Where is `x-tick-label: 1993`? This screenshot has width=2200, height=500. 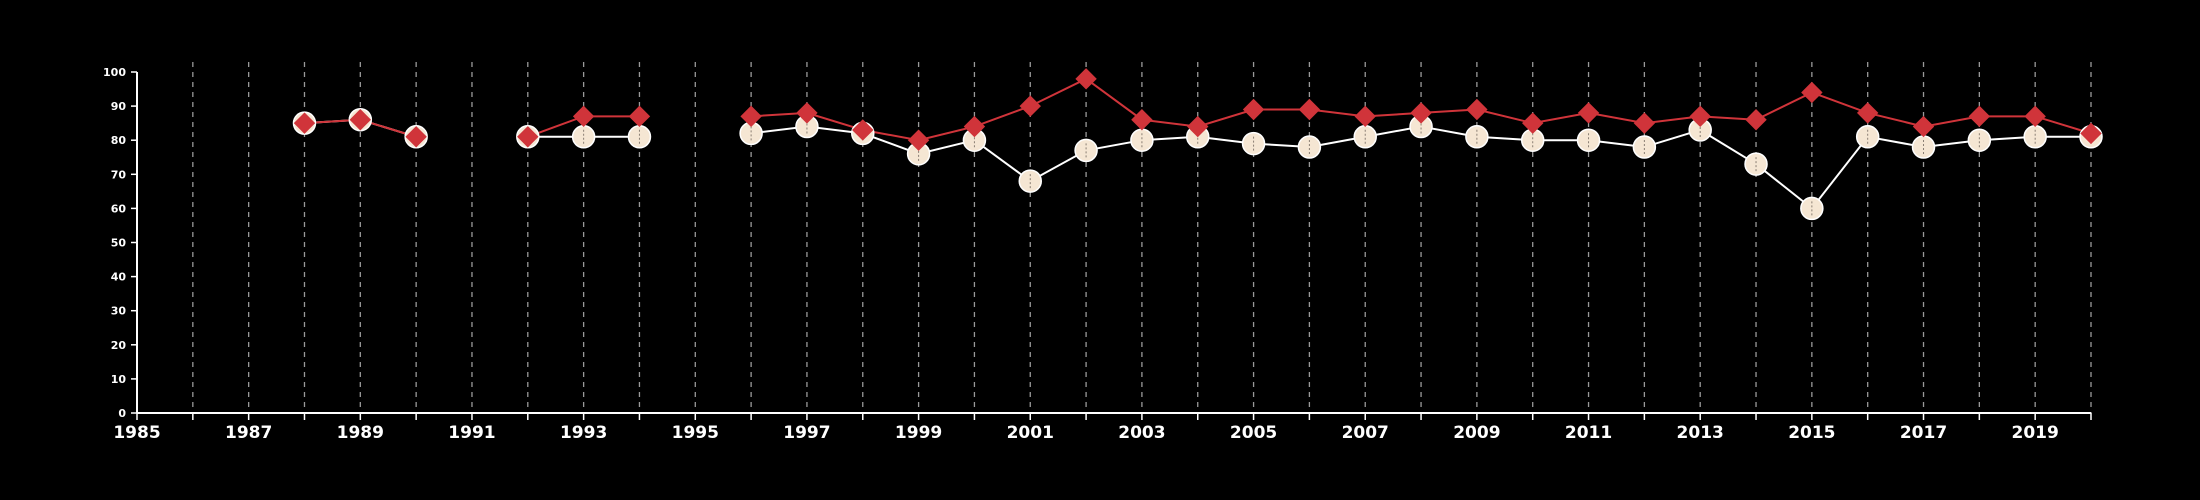 x-tick-label: 1993 is located at coordinates (583, 433).